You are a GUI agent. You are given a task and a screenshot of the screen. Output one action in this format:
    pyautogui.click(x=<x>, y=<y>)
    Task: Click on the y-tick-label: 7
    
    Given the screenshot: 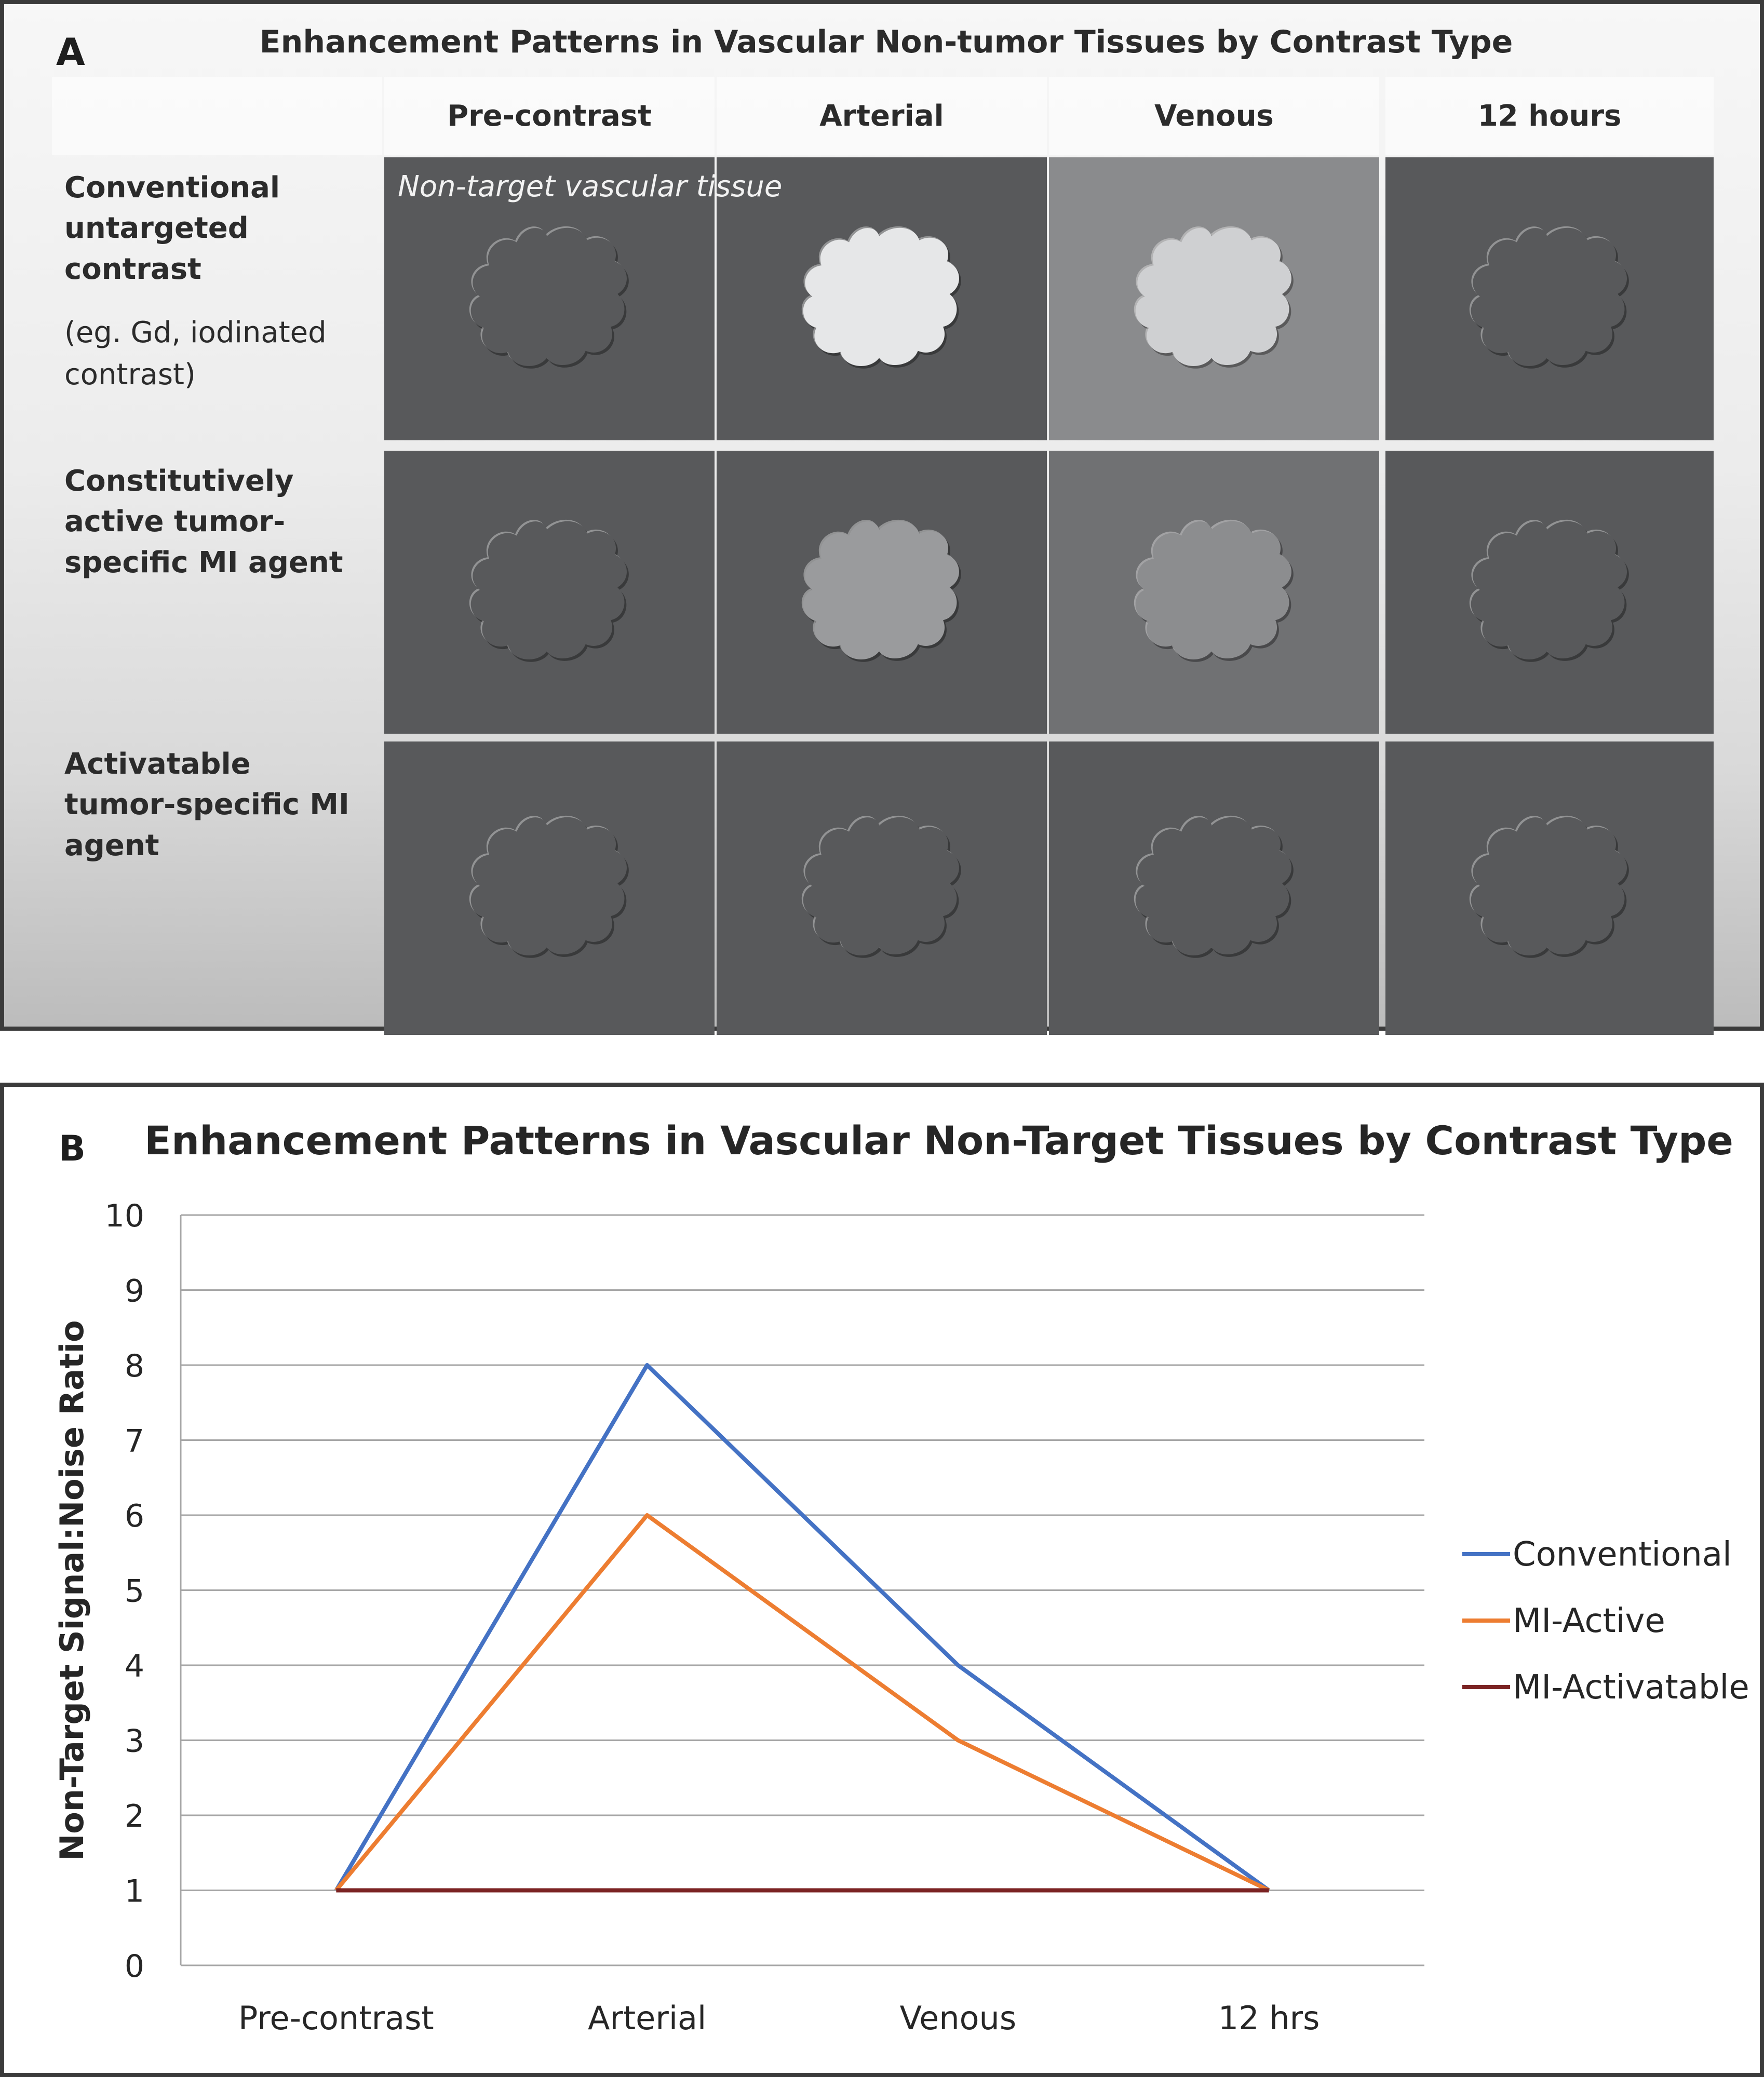 What is the action you would take?
    pyautogui.click(x=135, y=1441)
    